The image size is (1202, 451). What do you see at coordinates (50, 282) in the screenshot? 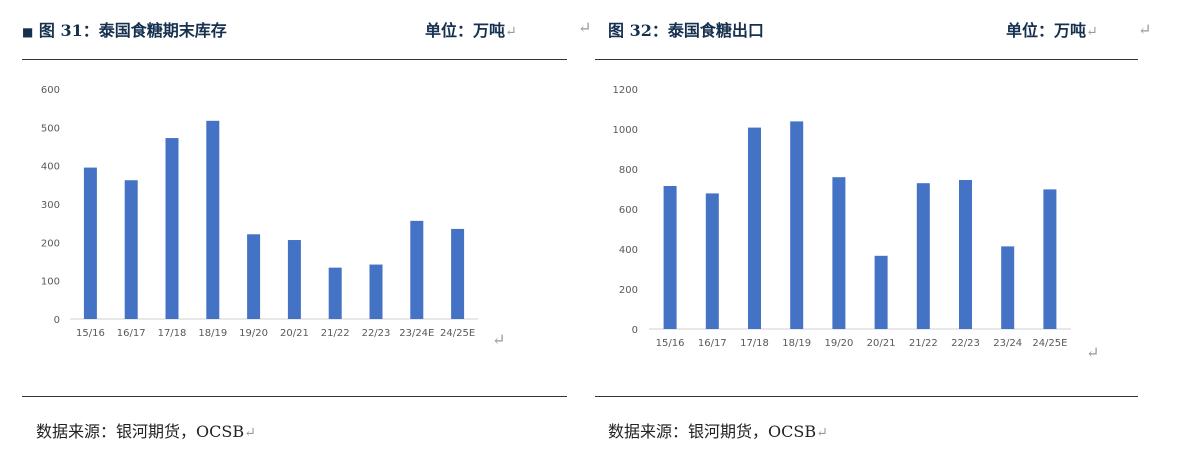
I see `y-tick-label: 100` at bounding box center [50, 282].